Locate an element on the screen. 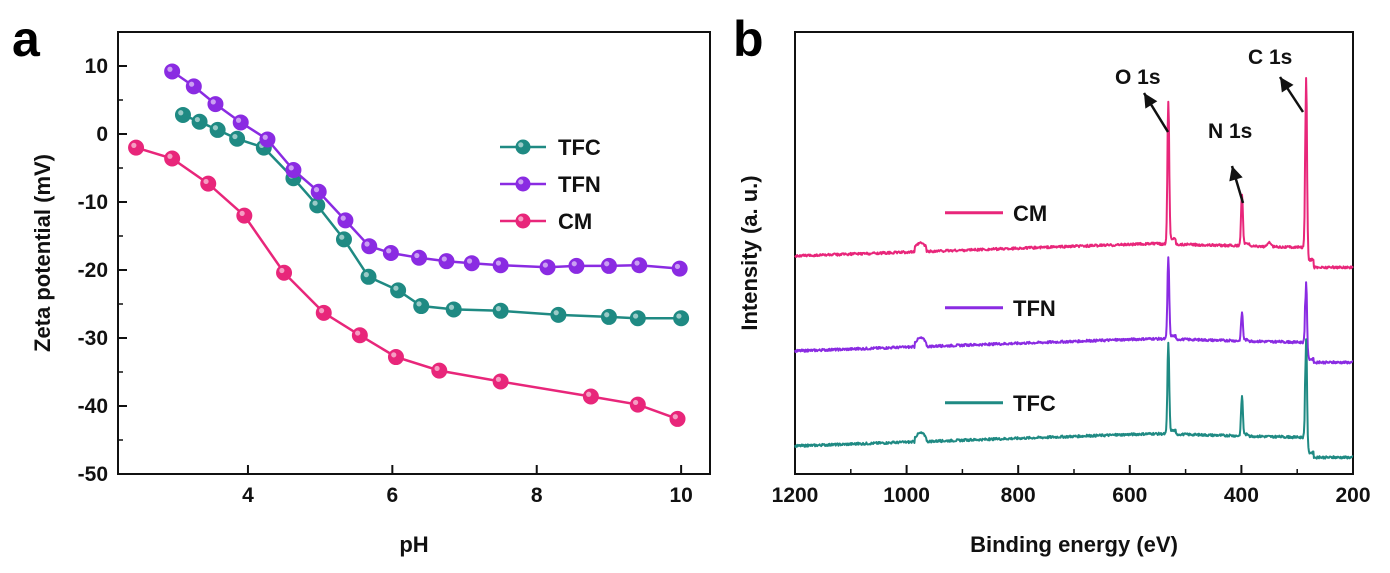 This screenshot has height=573, width=1390. y-axis-label-b: Intensity (a. u.) is located at coordinates (749, 252).